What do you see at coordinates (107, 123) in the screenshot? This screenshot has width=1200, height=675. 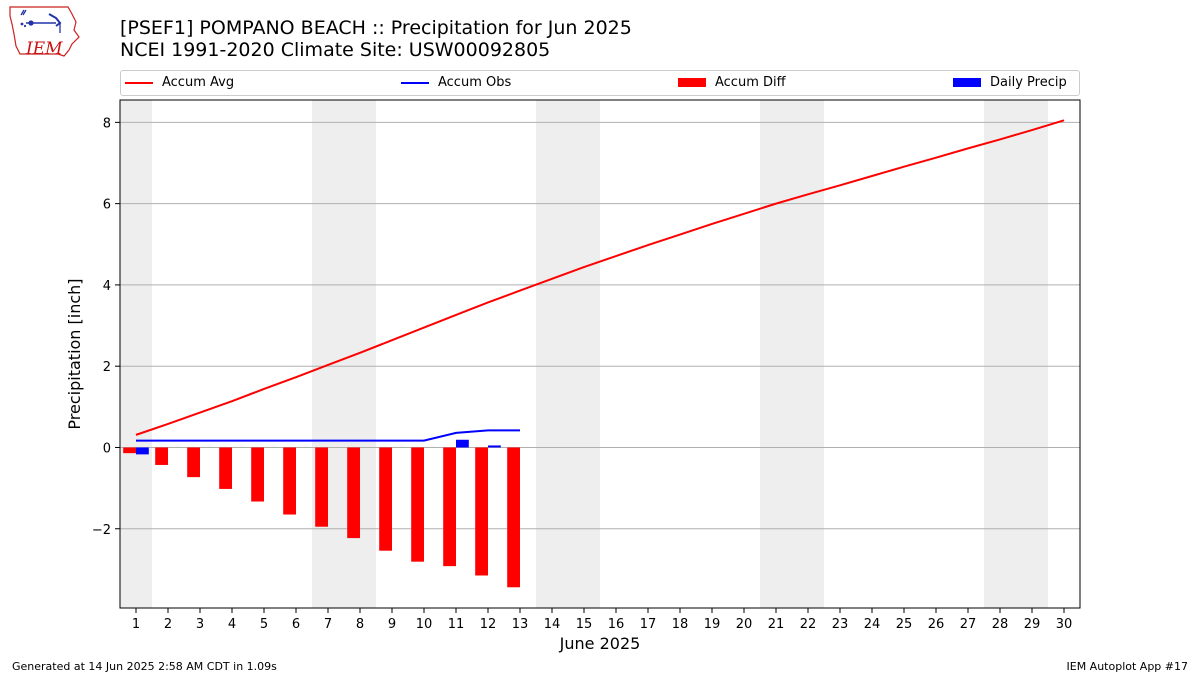 I see `y-tick-label-5: 8` at bounding box center [107, 123].